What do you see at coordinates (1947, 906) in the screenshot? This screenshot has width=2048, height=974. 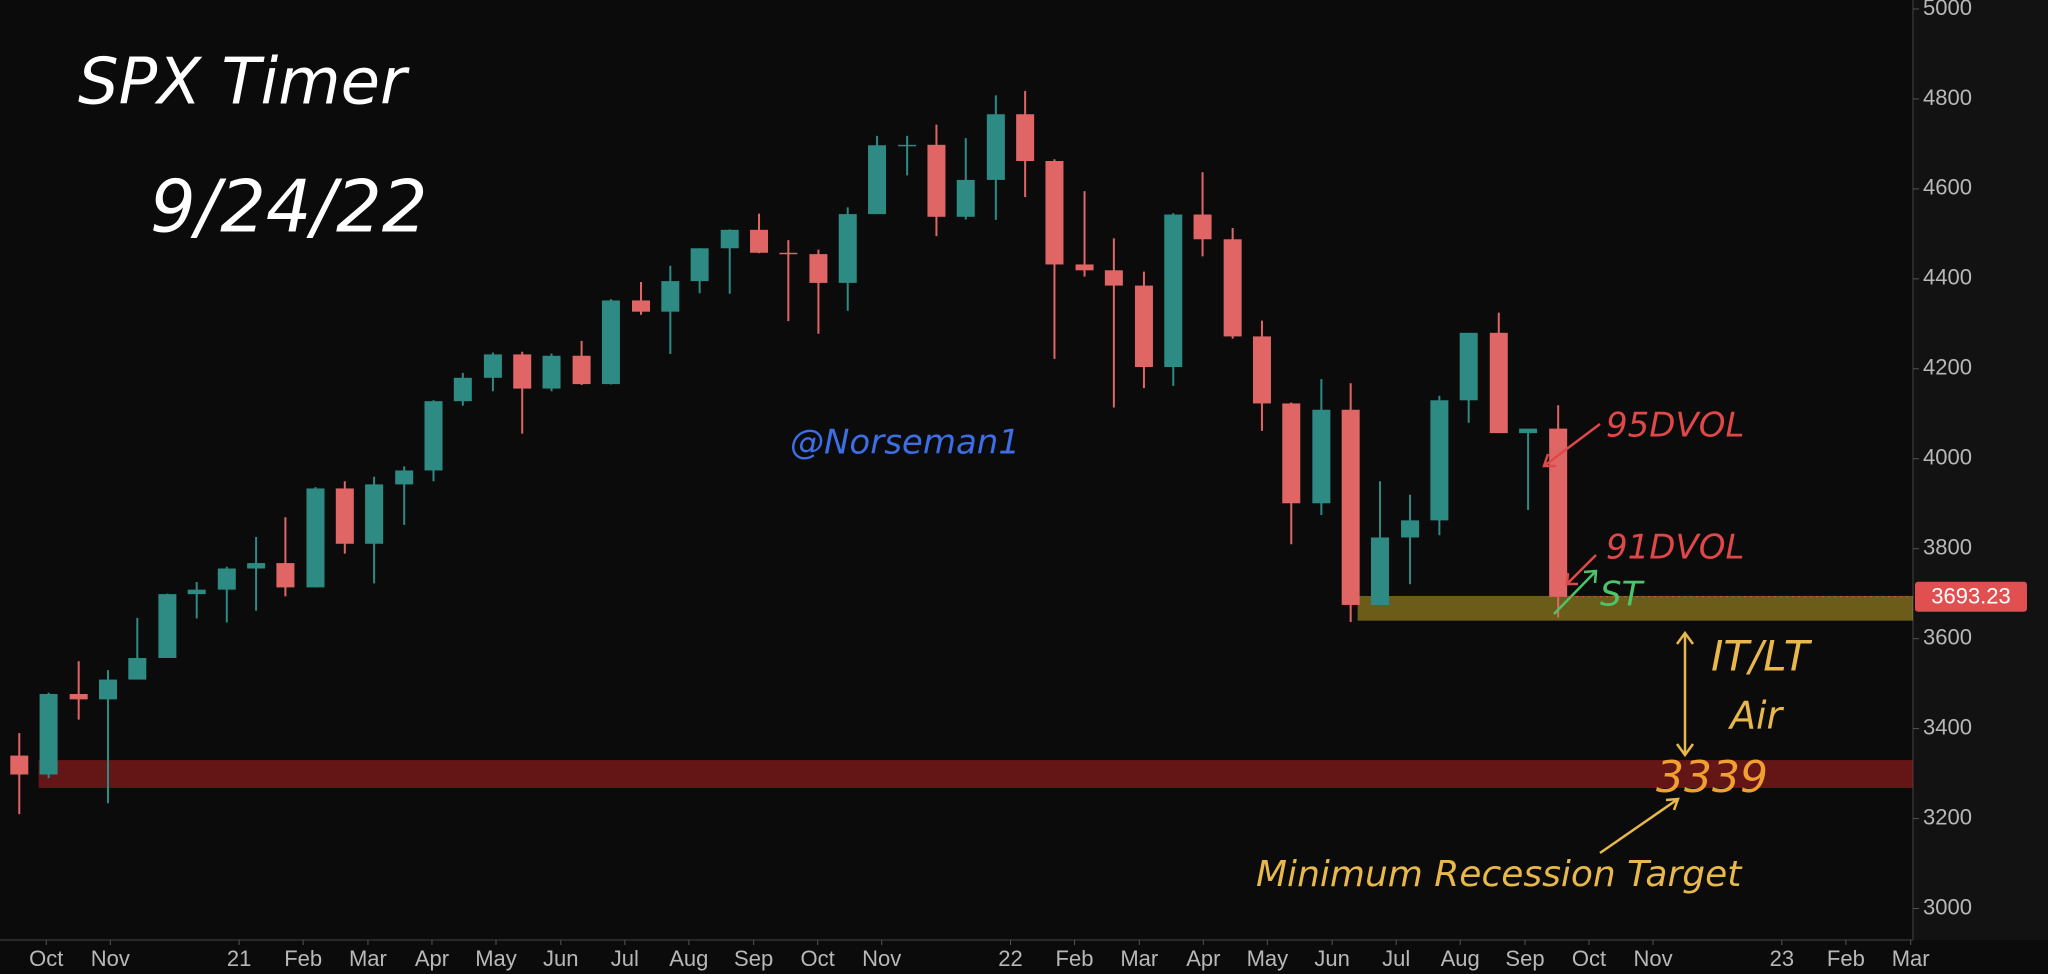 I see `y-tick-label: 3000` at bounding box center [1947, 906].